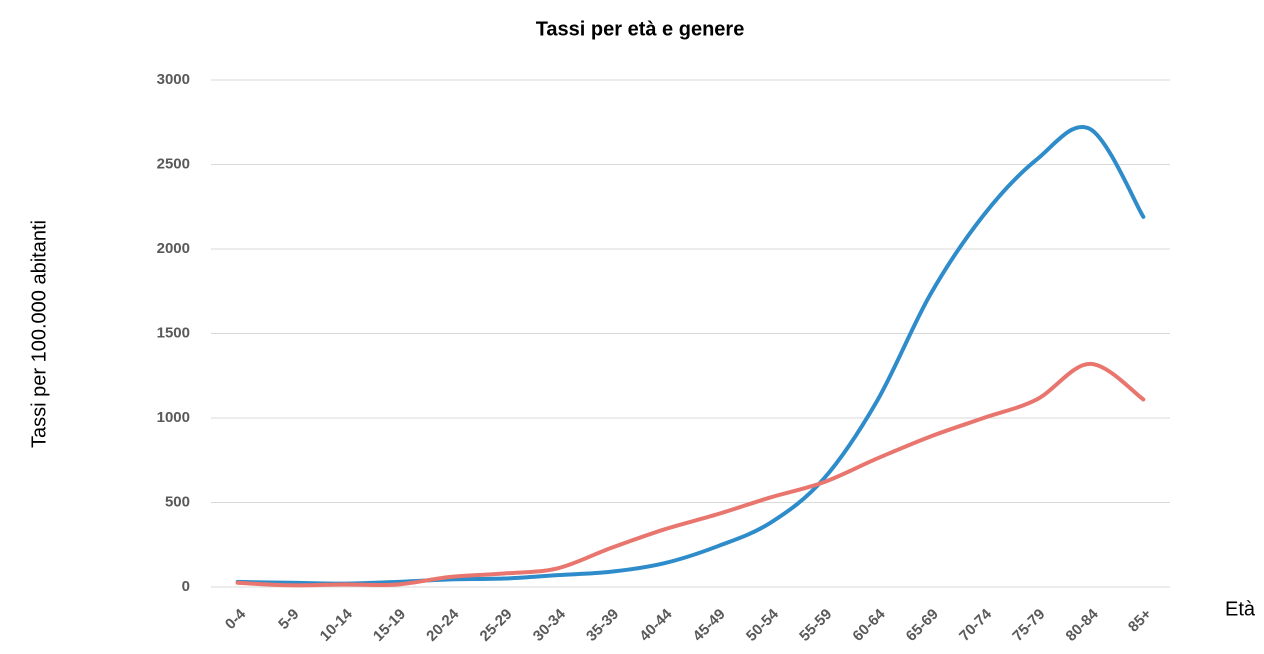 The image size is (1264, 654). What do you see at coordinates (1140, 620) in the screenshot?
I see `x-tick-label: 85+` at bounding box center [1140, 620].